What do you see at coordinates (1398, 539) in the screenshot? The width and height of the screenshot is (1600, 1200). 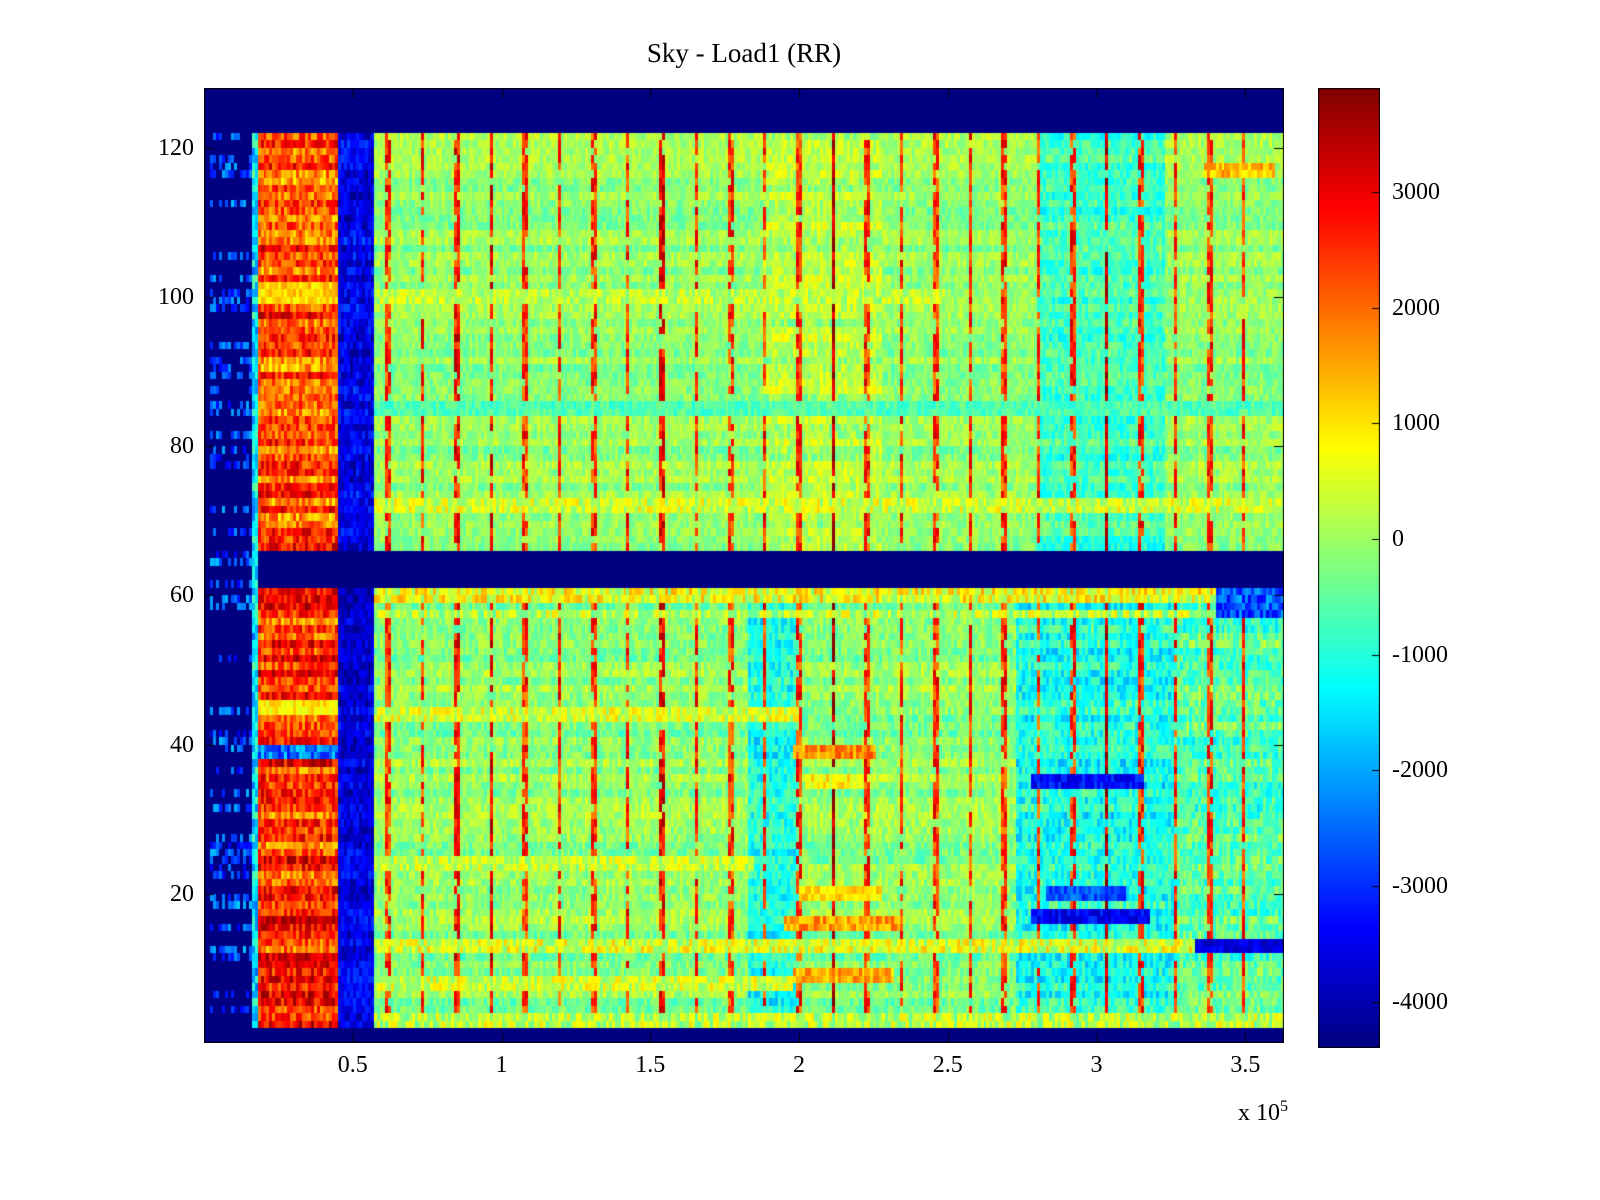 I see `colorbar-tick-label: 0` at bounding box center [1398, 539].